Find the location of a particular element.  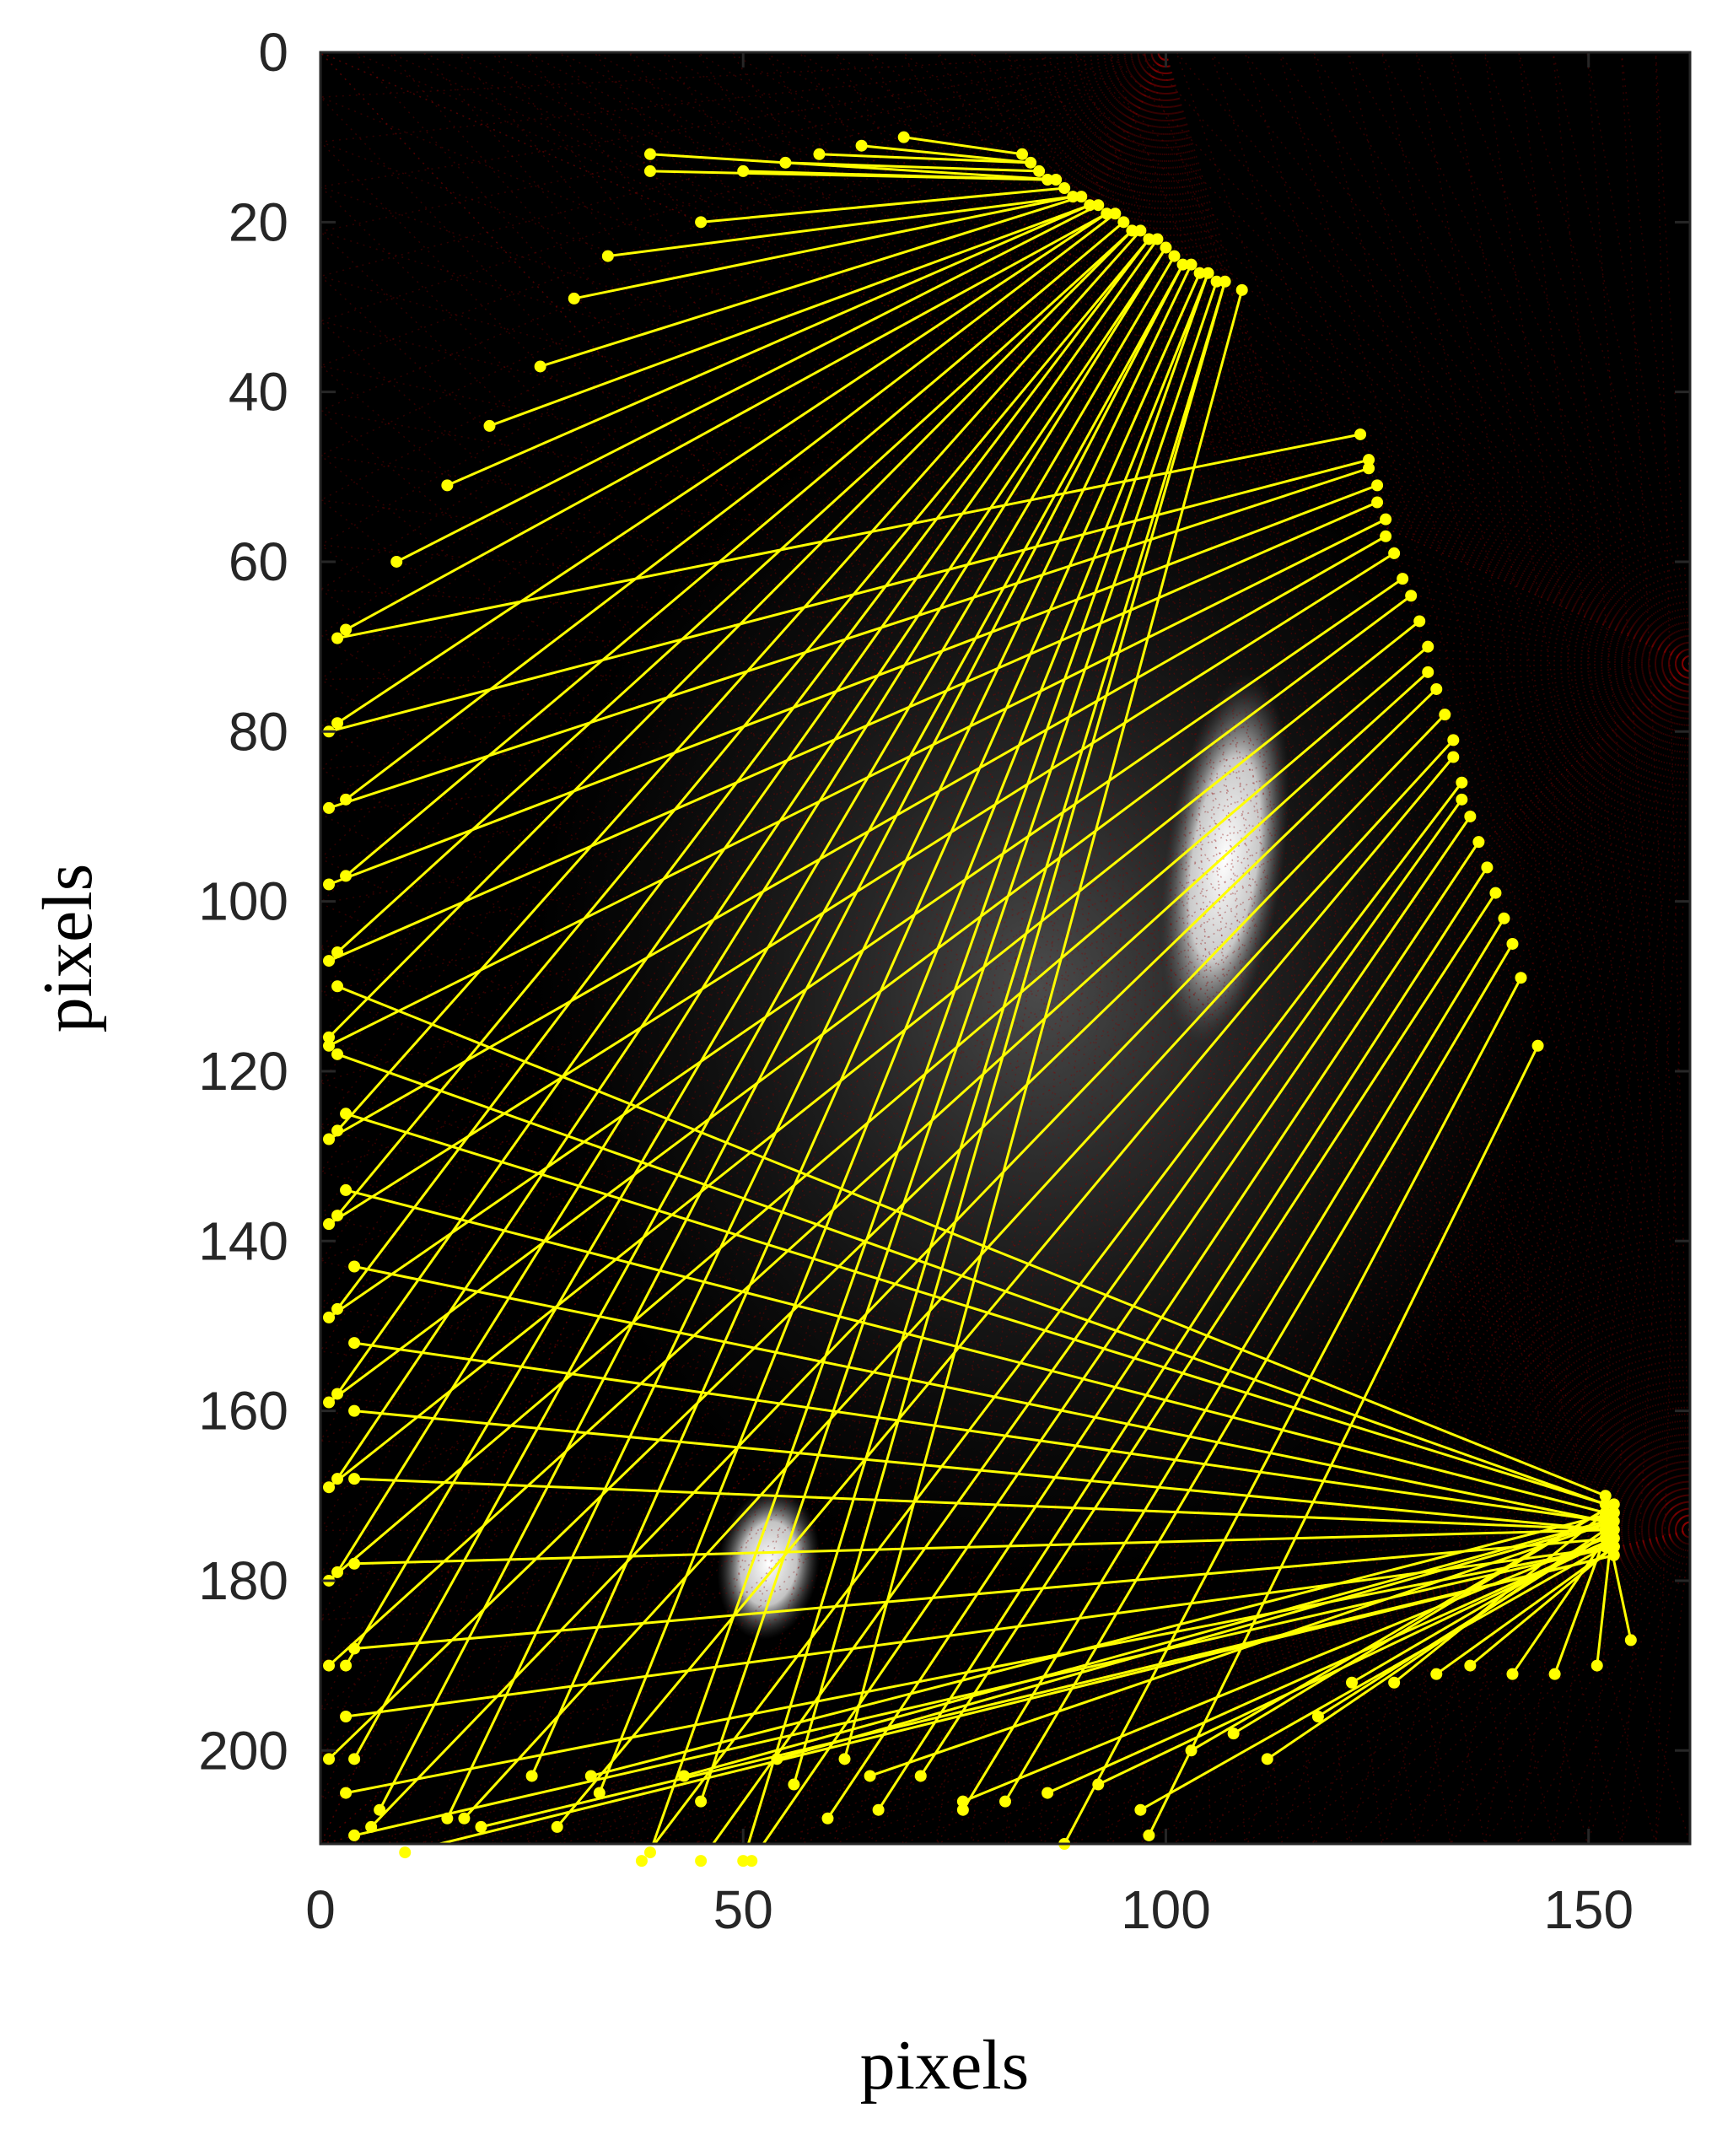

x-axis-label: pixels is located at coordinates (945, 2065).